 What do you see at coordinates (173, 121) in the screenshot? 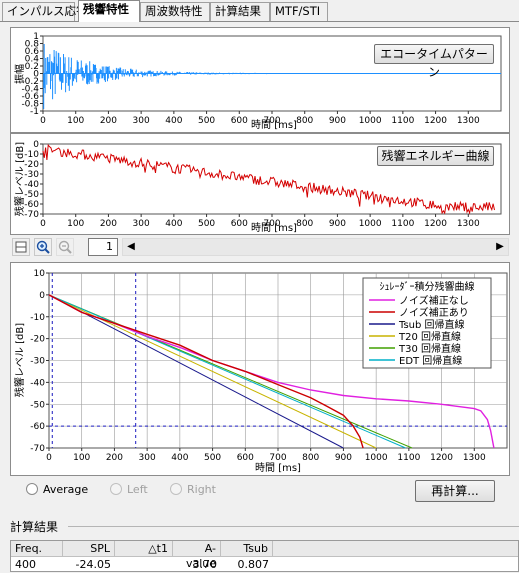
I see `echo-tick-label-x: 400` at bounding box center [173, 121].